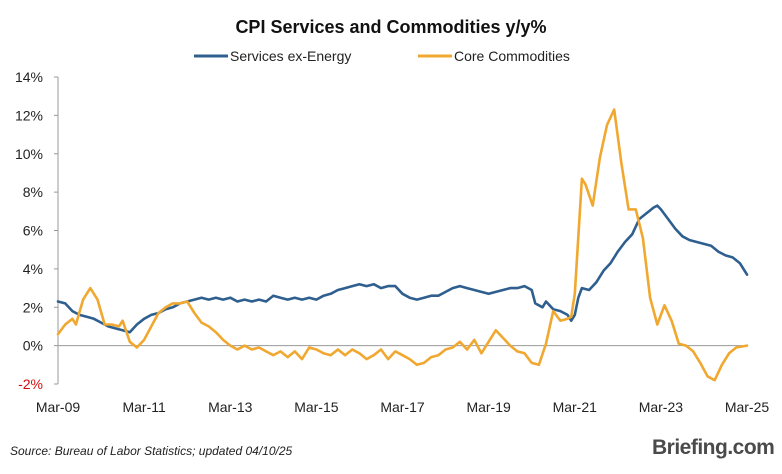 This screenshot has height=474, width=782. I want to click on y-tick-label: 12%, so click(29, 115).